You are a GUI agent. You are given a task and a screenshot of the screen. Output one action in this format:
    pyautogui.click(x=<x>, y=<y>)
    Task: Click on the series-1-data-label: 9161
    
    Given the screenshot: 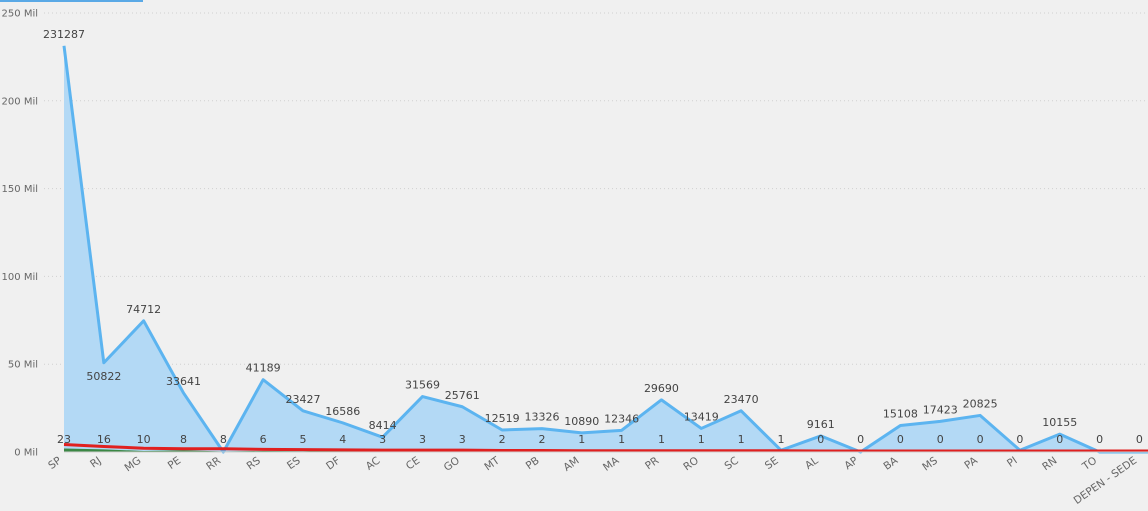 What is the action you would take?
    pyautogui.click(x=821, y=424)
    